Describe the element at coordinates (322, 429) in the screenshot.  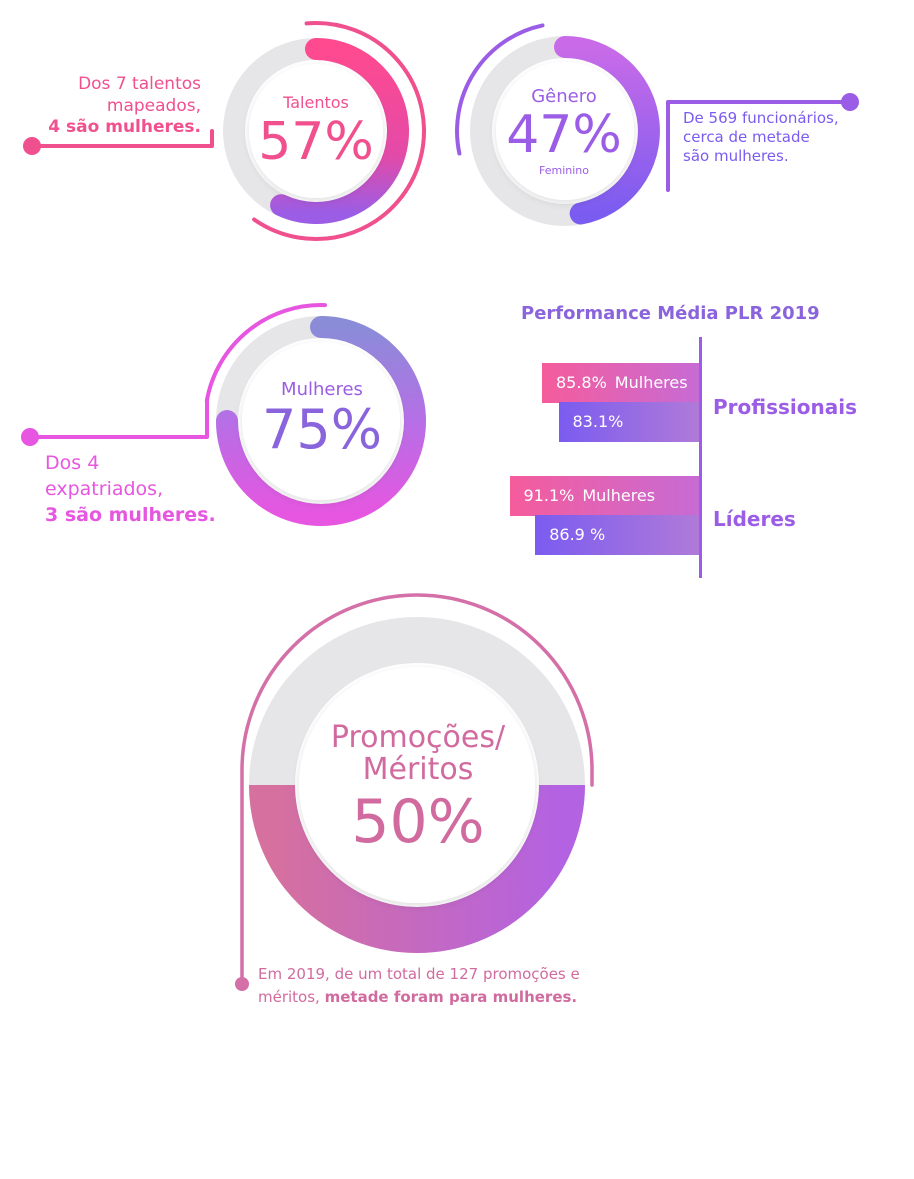
I see `mulheres-value: 75%` at that location.